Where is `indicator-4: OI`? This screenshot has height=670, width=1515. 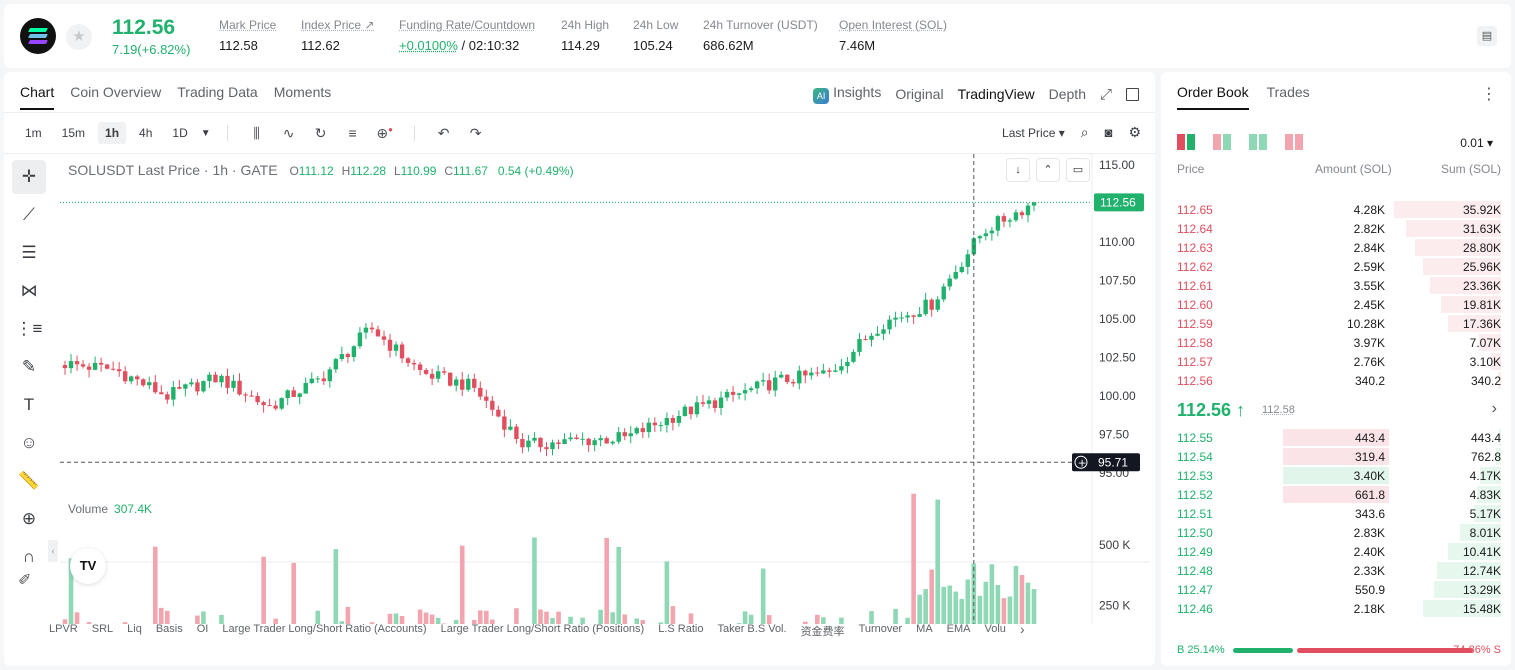
indicator-4: OI is located at coordinates (202, 629).